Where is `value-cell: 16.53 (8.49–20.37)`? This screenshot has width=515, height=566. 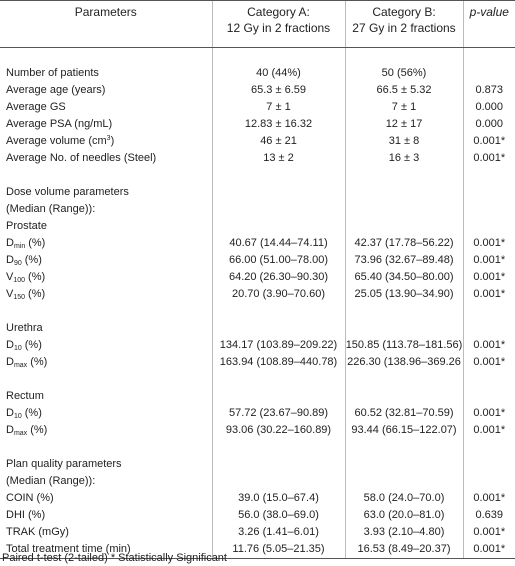 value-cell: 16.53 (8.49–20.37) is located at coordinates (403, 550).